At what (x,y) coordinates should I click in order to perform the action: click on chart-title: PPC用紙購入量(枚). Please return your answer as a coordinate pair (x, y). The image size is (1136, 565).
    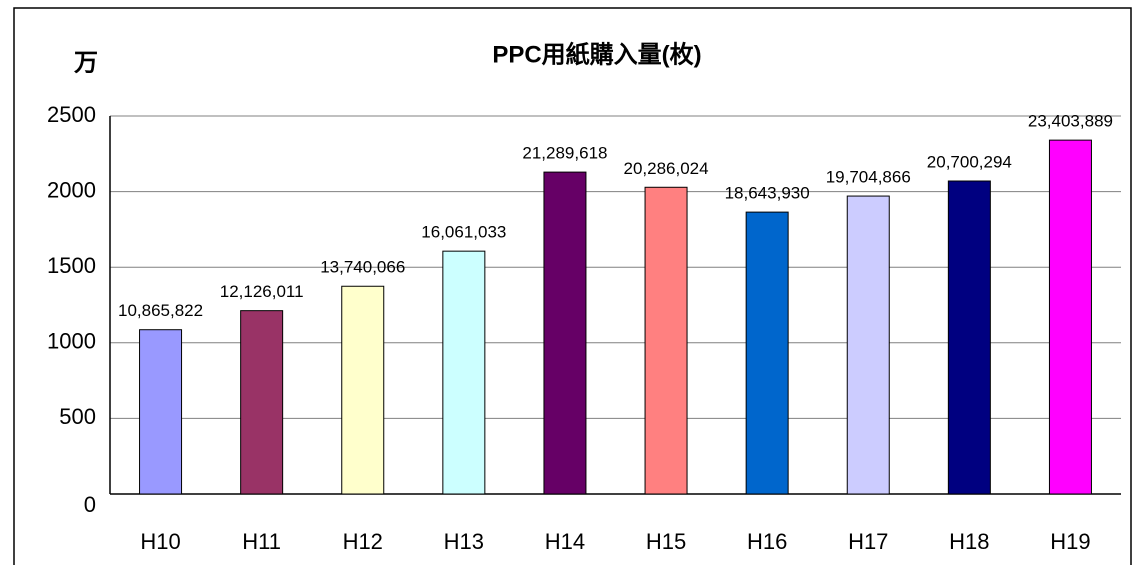
    Looking at the image, I should click on (596, 54).